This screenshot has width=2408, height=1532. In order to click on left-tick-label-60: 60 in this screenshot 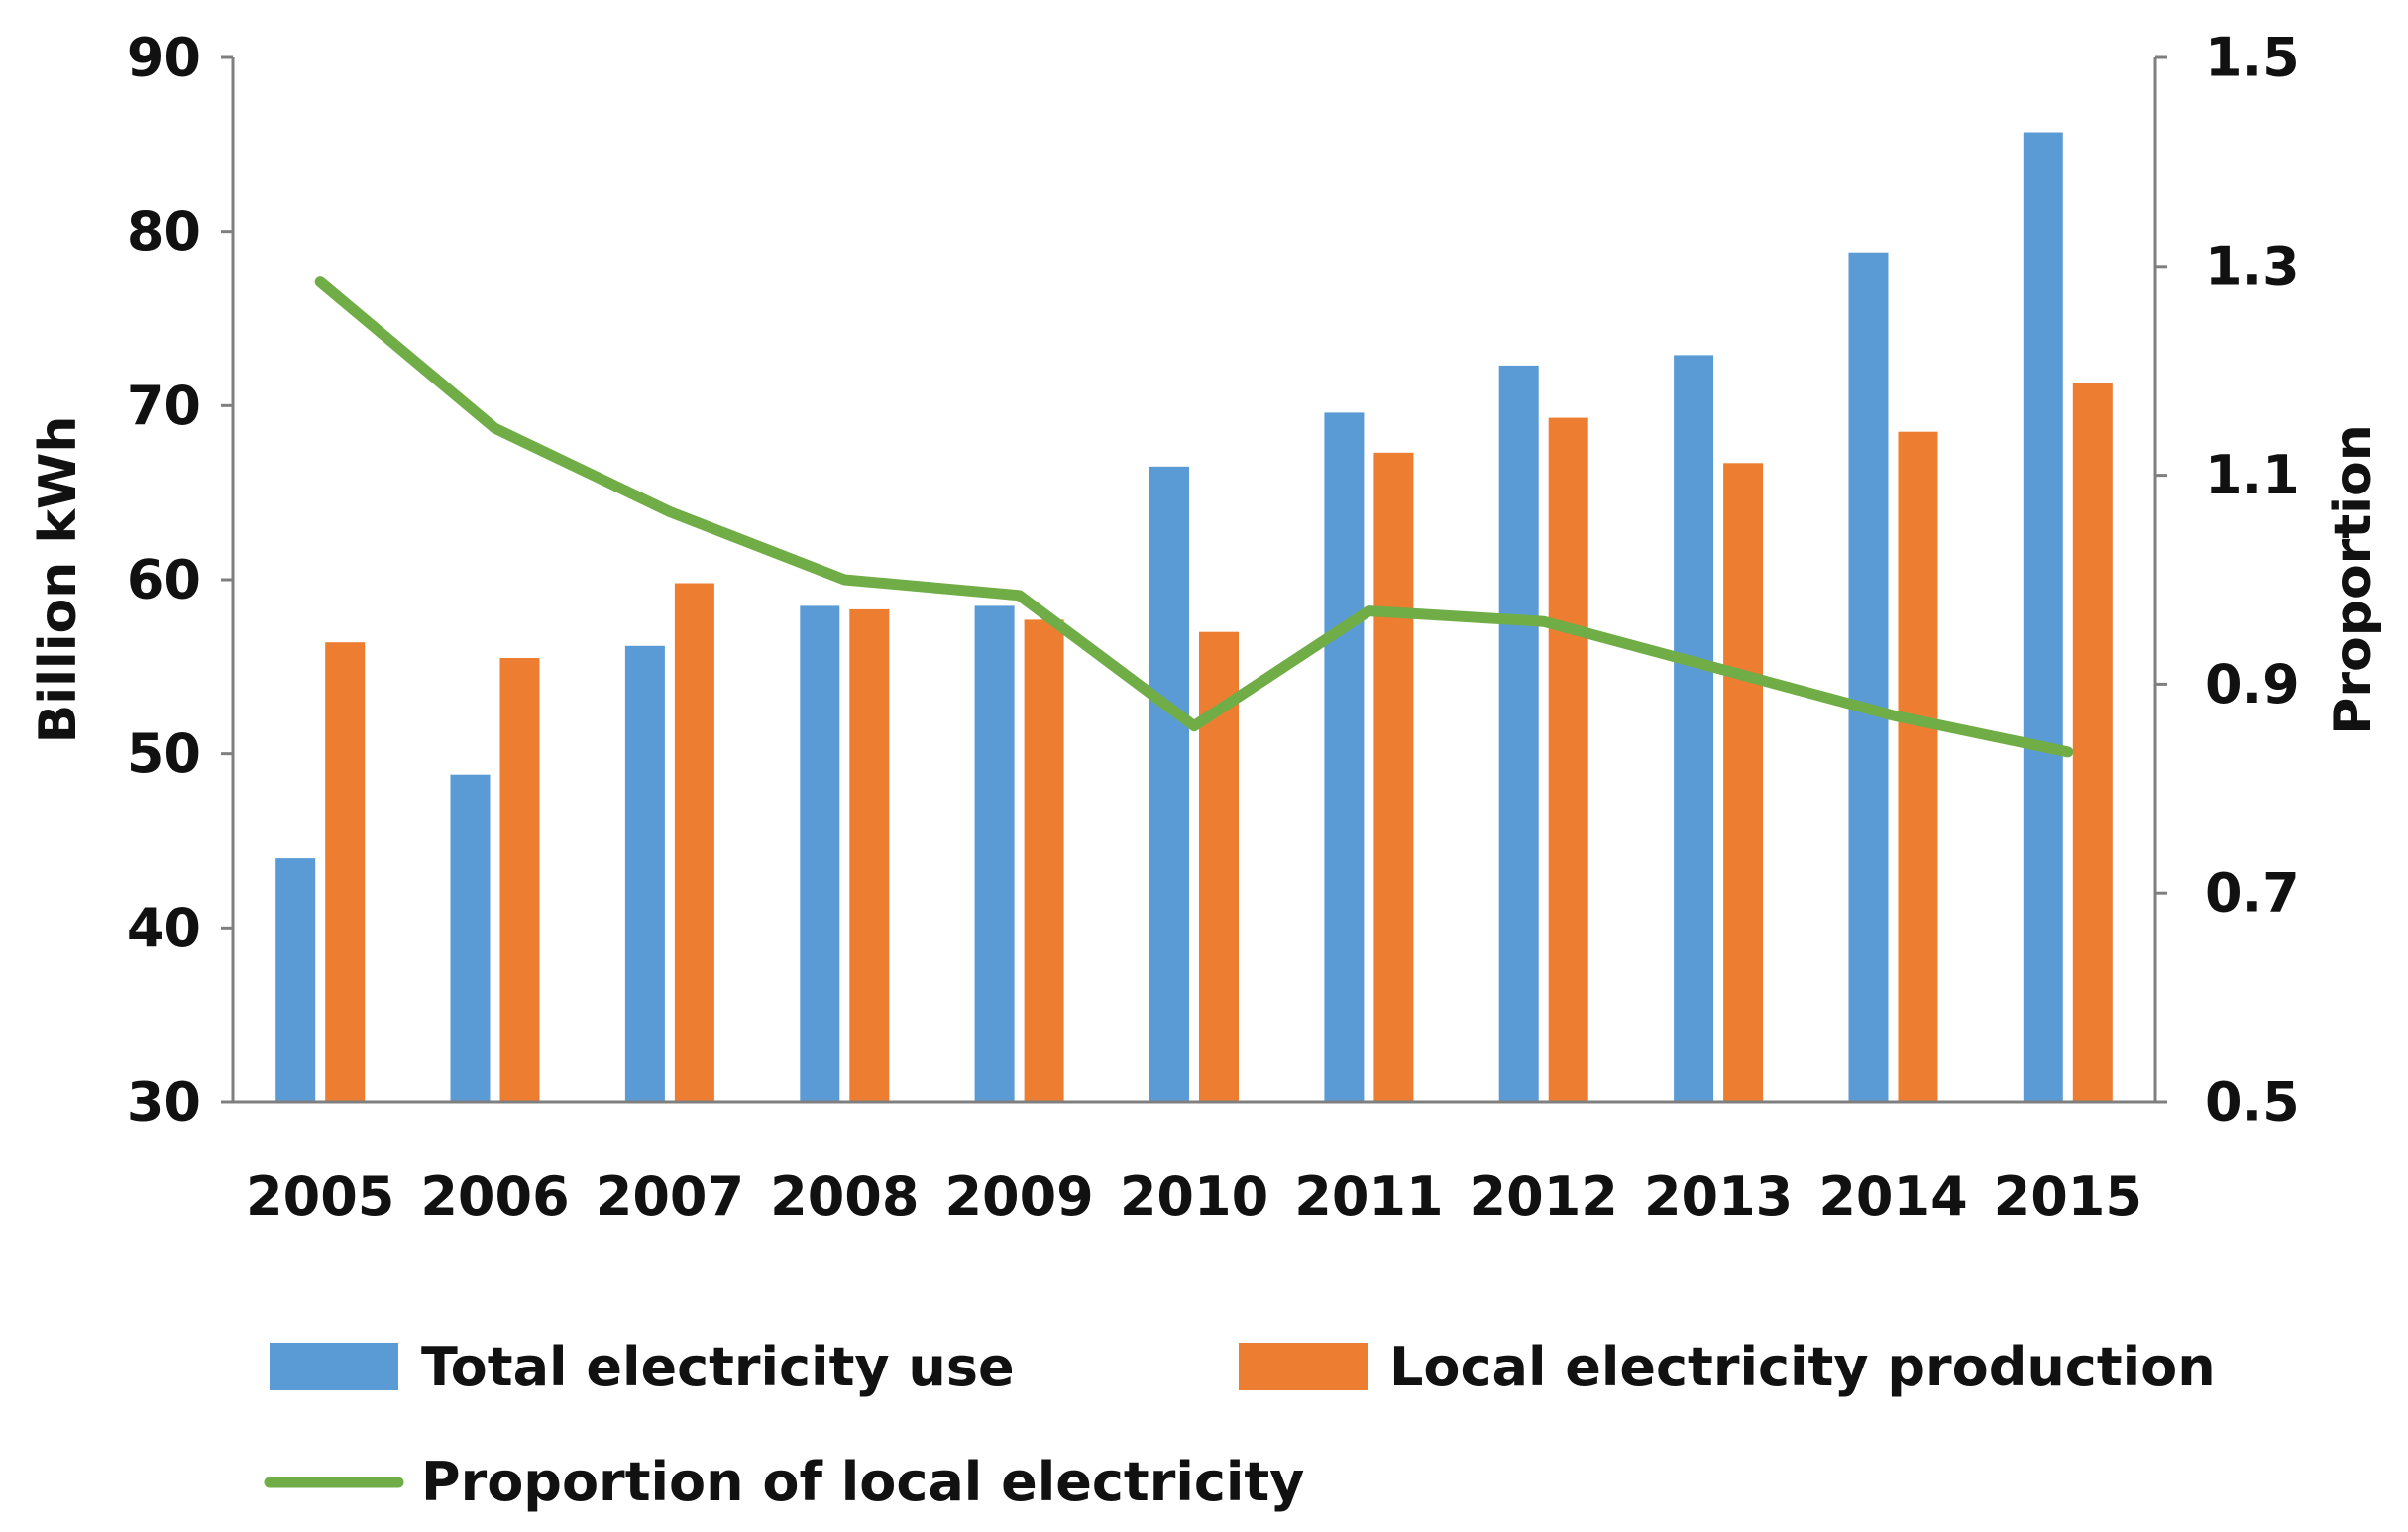, I will do `click(164, 580)`.